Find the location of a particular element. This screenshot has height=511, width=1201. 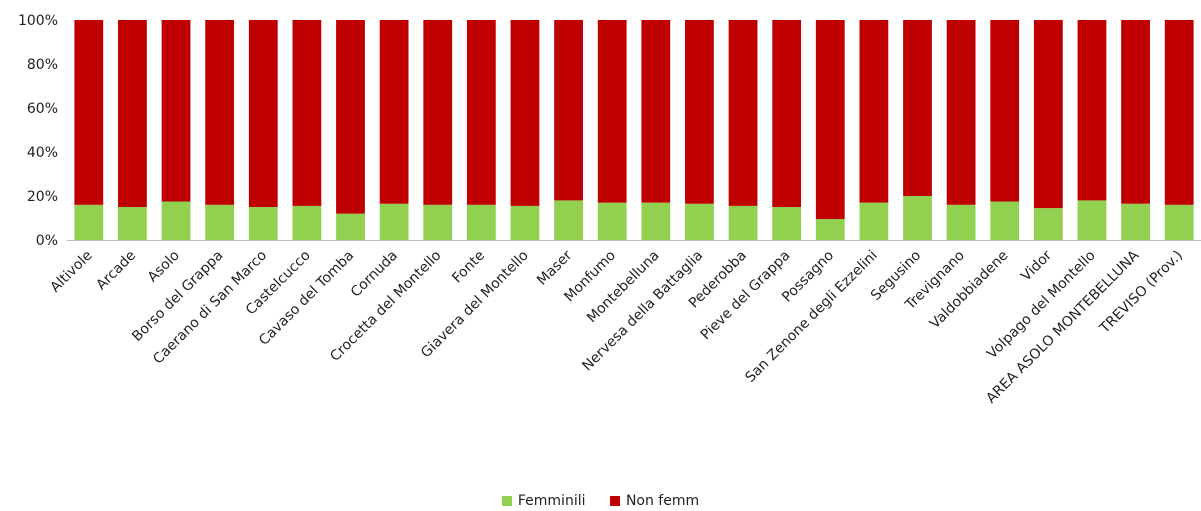

bar-non-femm-monfumo is located at coordinates (612, 111).